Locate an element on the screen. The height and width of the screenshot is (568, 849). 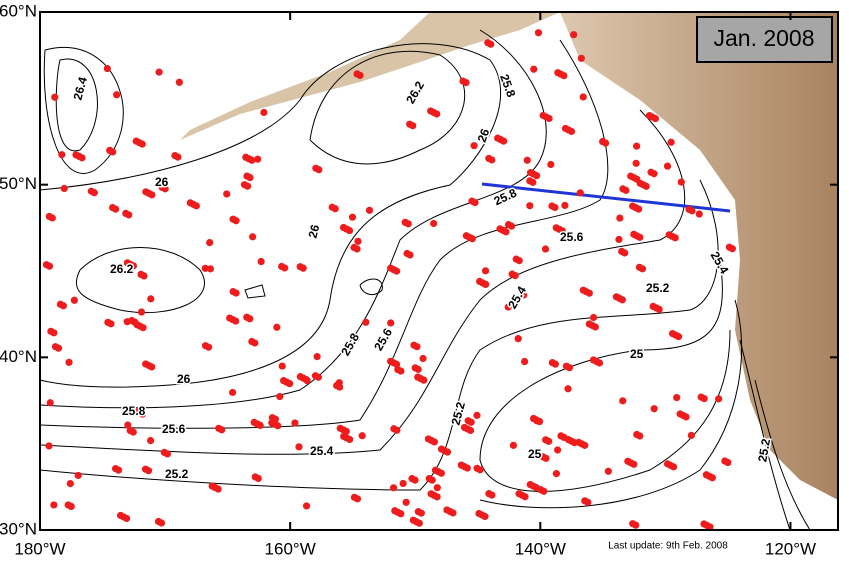
lat-tick-label: 40°N is located at coordinates (18, 356).